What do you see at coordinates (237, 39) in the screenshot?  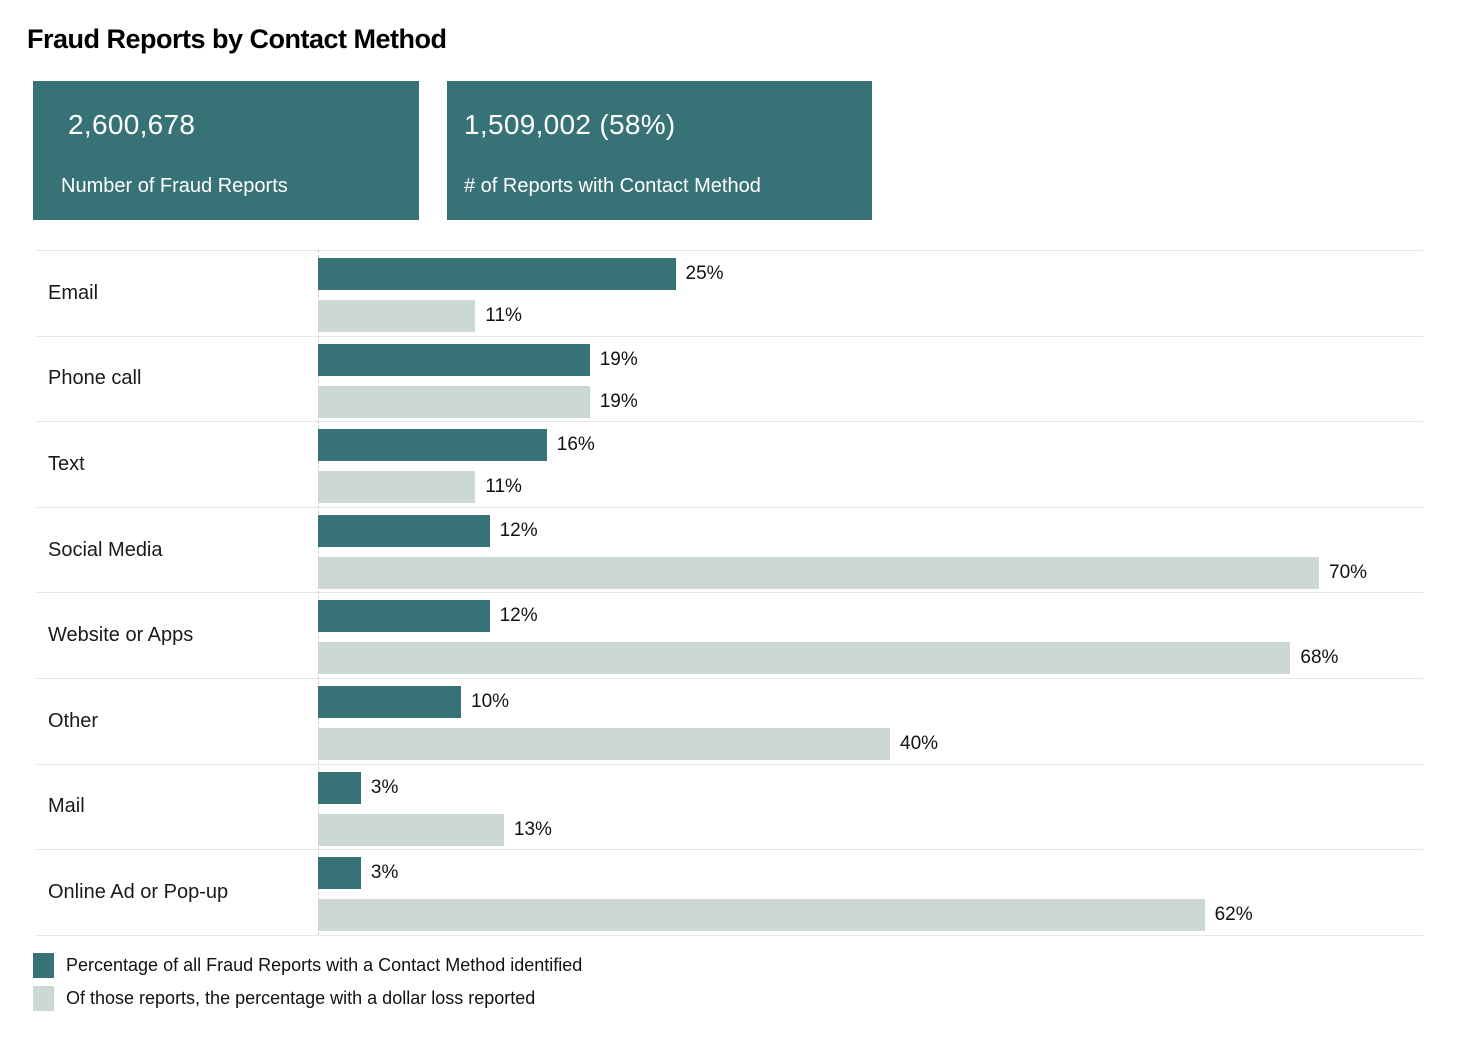 I see `page-title: Fraud Reports by Contact Method` at bounding box center [237, 39].